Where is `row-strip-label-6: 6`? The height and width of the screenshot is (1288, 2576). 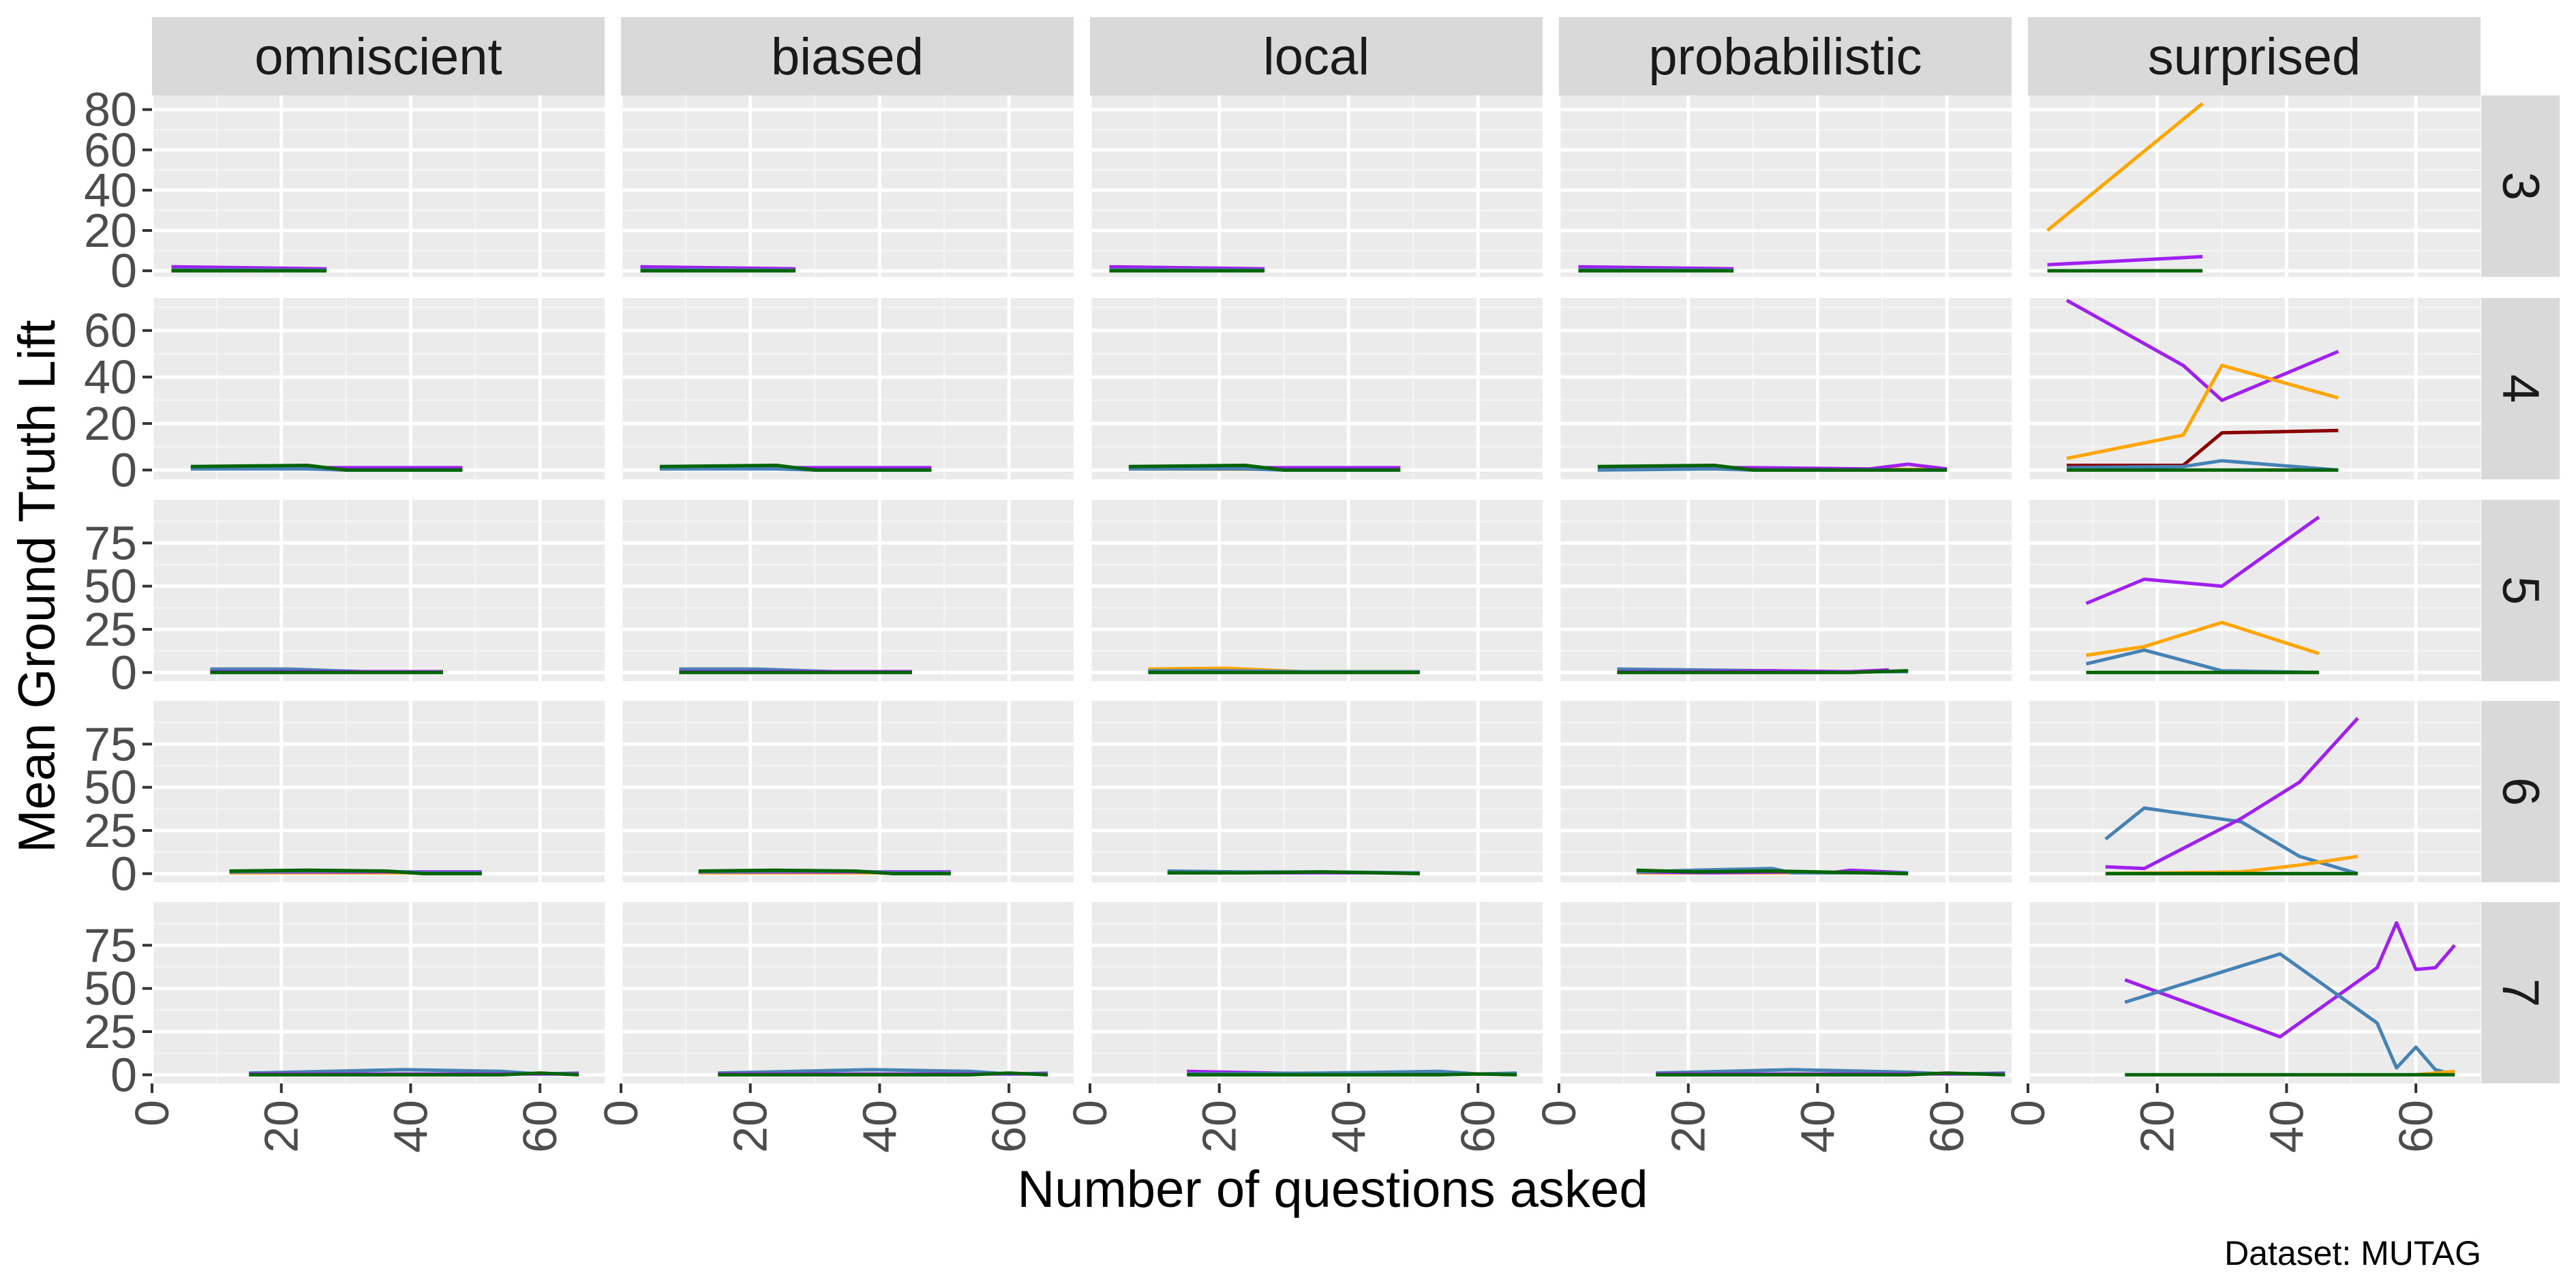
row-strip-label-6: 6 is located at coordinates (2520, 791).